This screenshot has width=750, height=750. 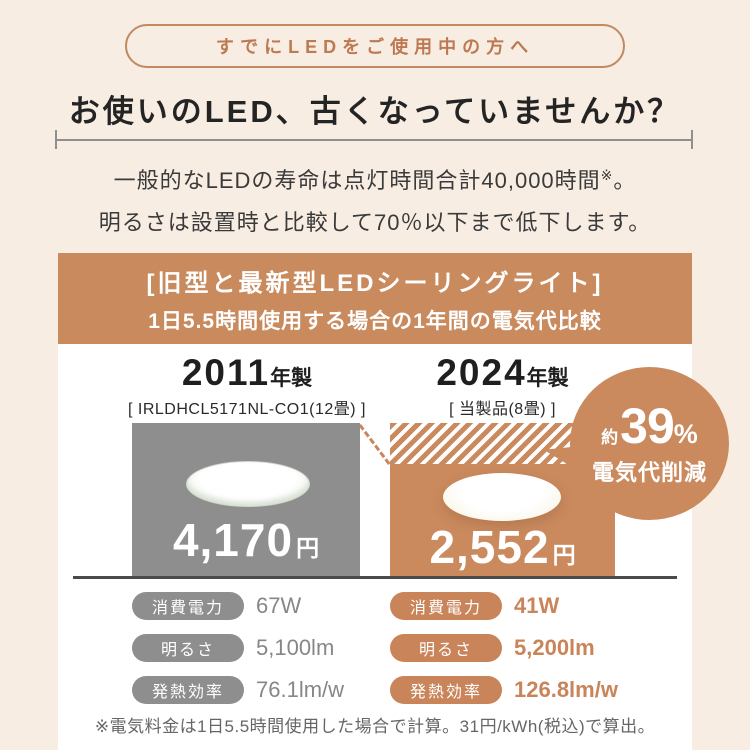 I want to click on new-model-header: 2024年製, so click(x=502, y=372).